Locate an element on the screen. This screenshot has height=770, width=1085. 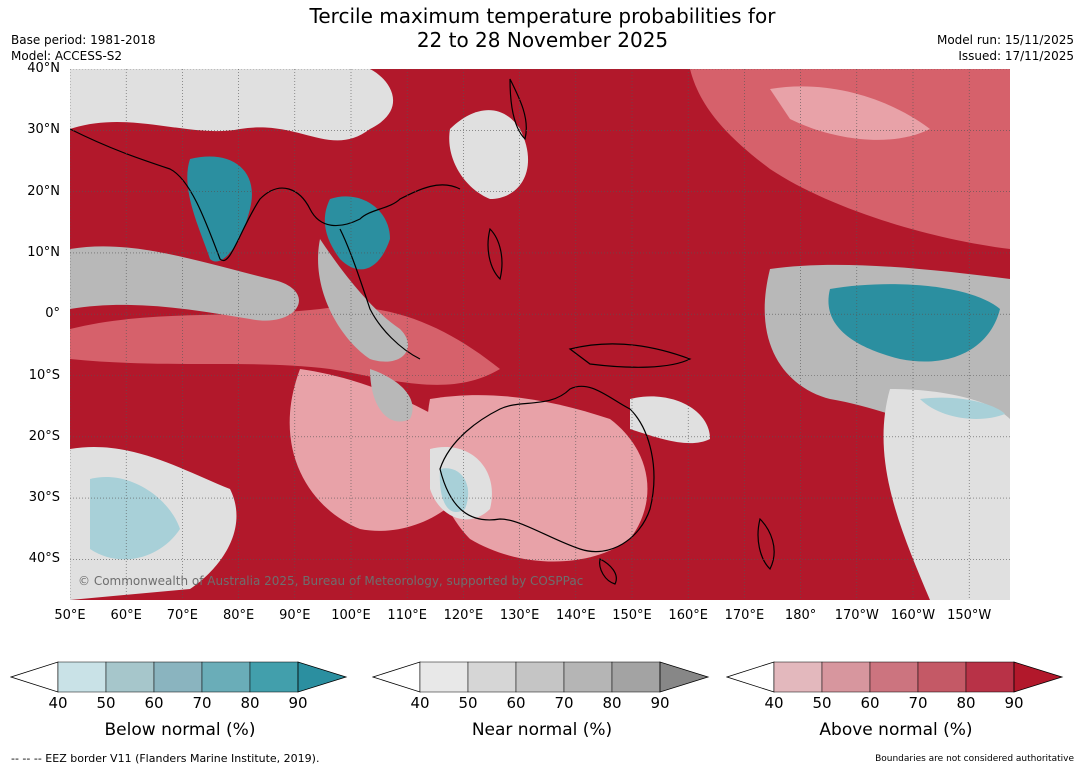
lat-label: 40°S is located at coordinates (44, 559).